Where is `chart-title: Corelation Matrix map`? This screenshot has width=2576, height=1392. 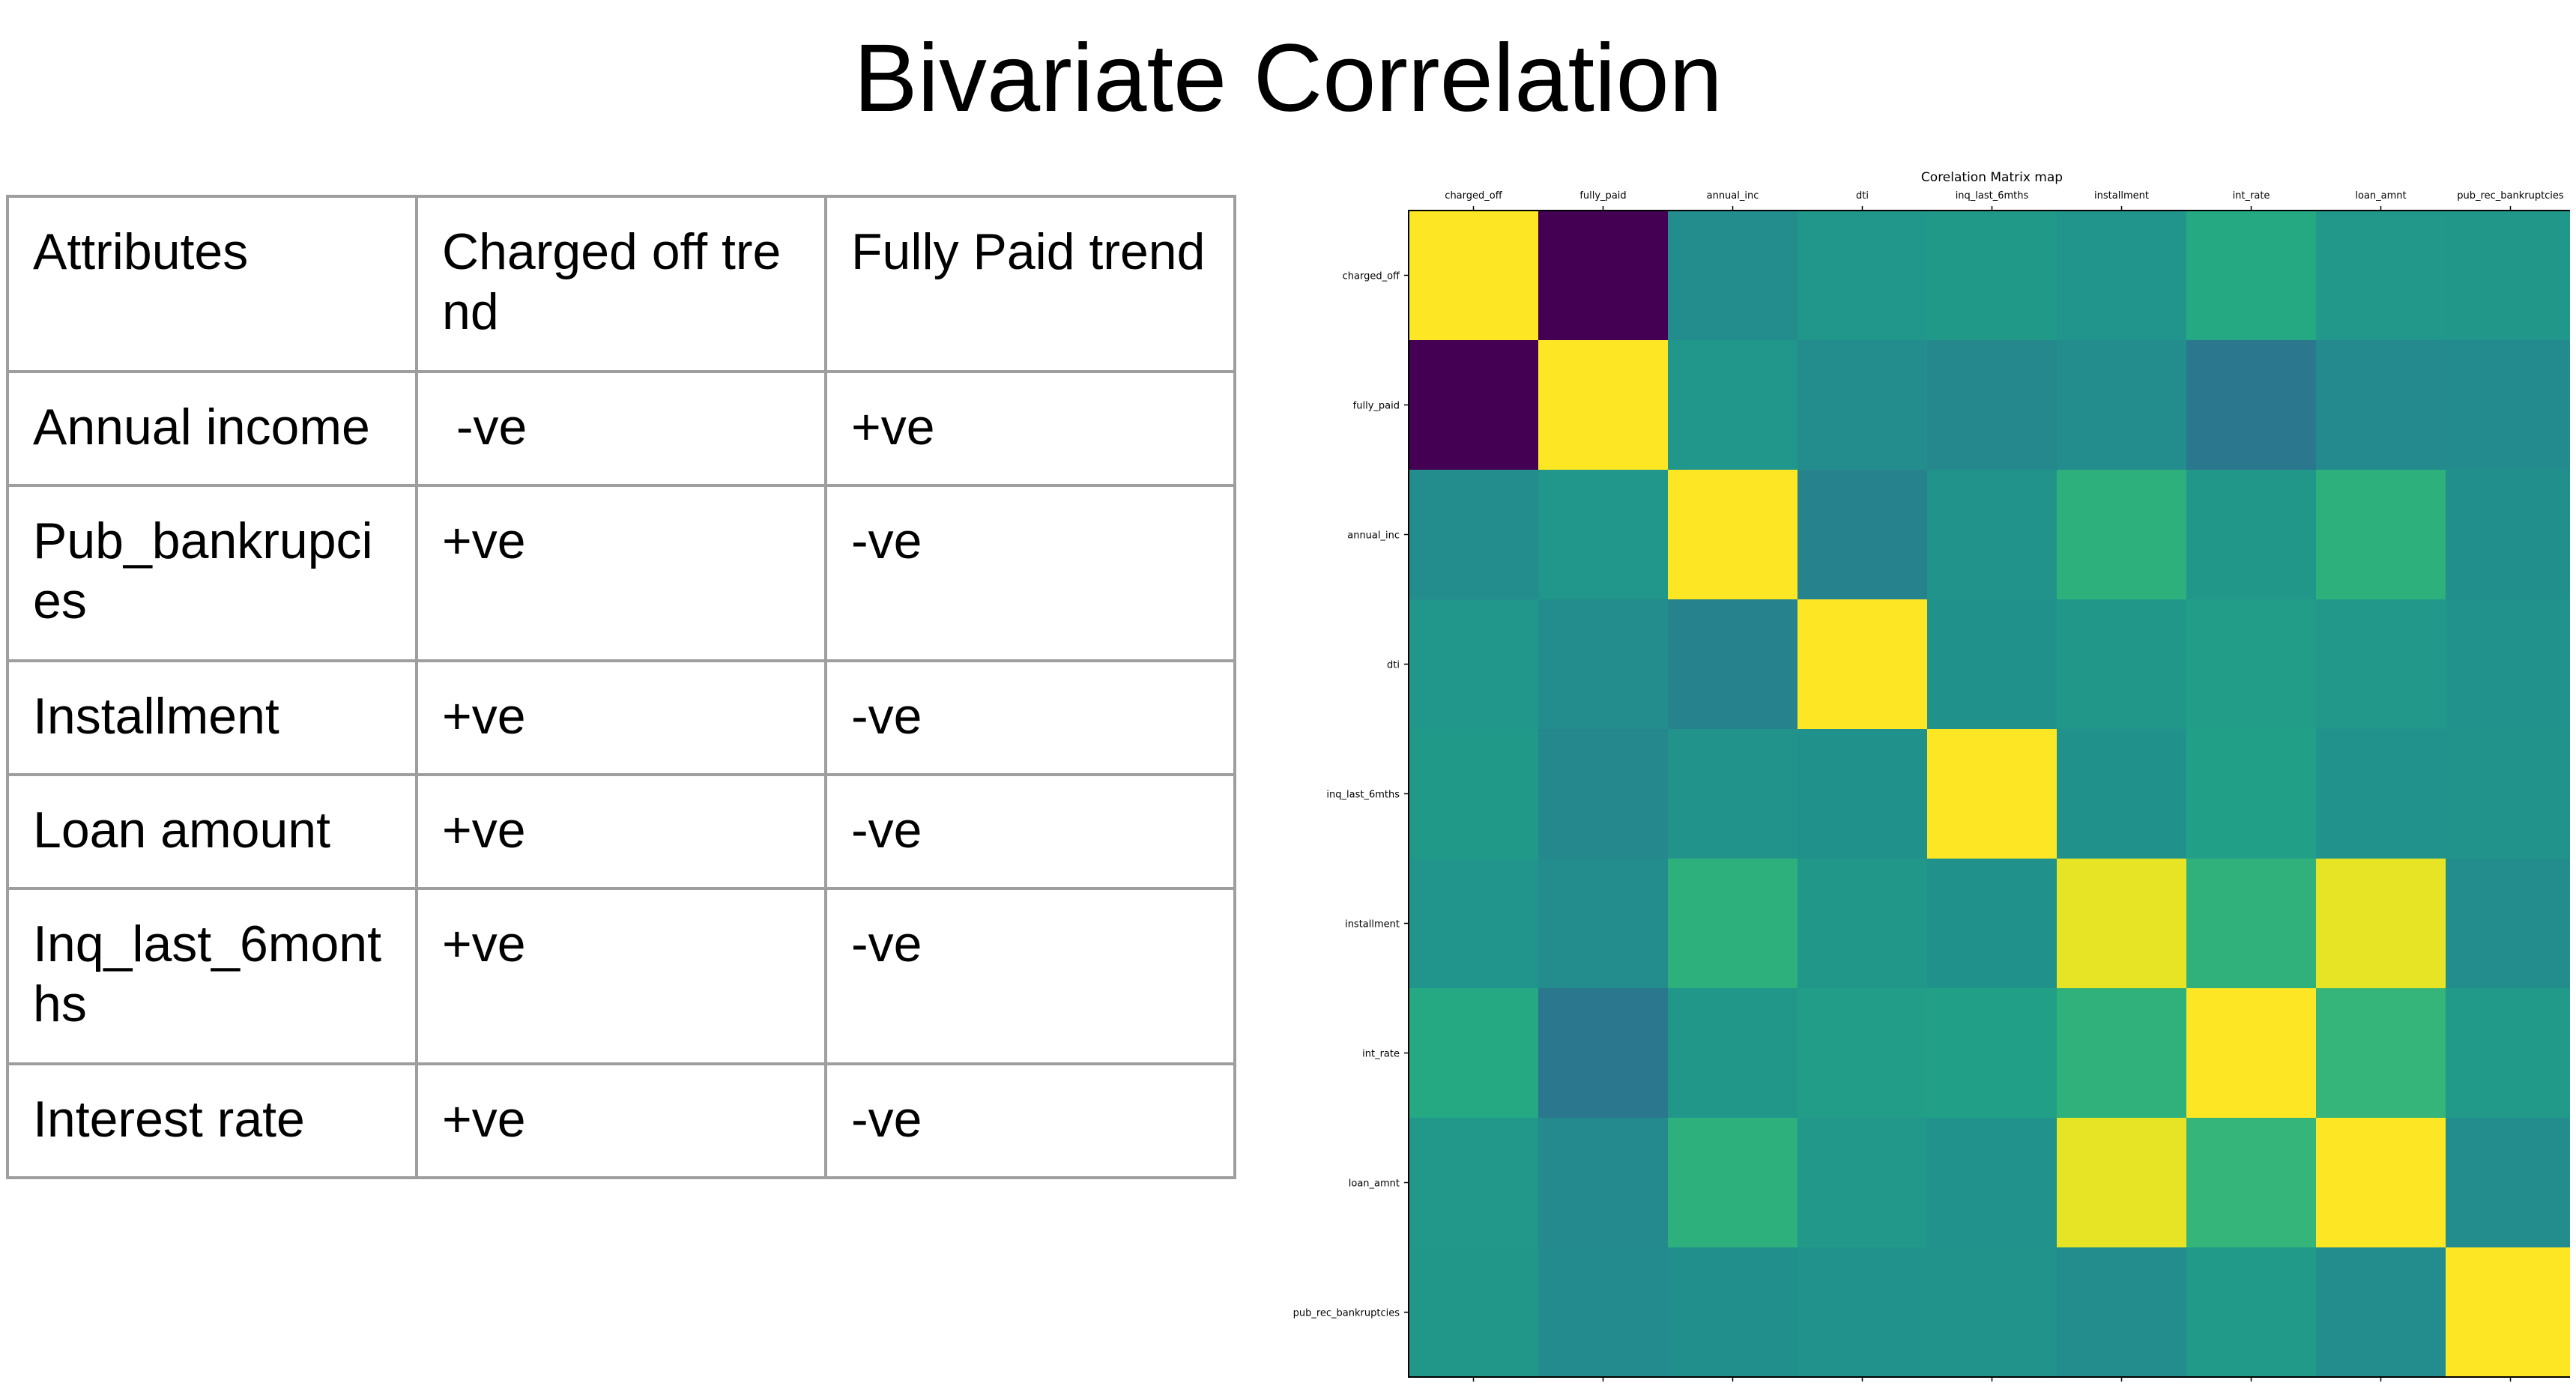
chart-title: Corelation Matrix map is located at coordinates (1992, 178).